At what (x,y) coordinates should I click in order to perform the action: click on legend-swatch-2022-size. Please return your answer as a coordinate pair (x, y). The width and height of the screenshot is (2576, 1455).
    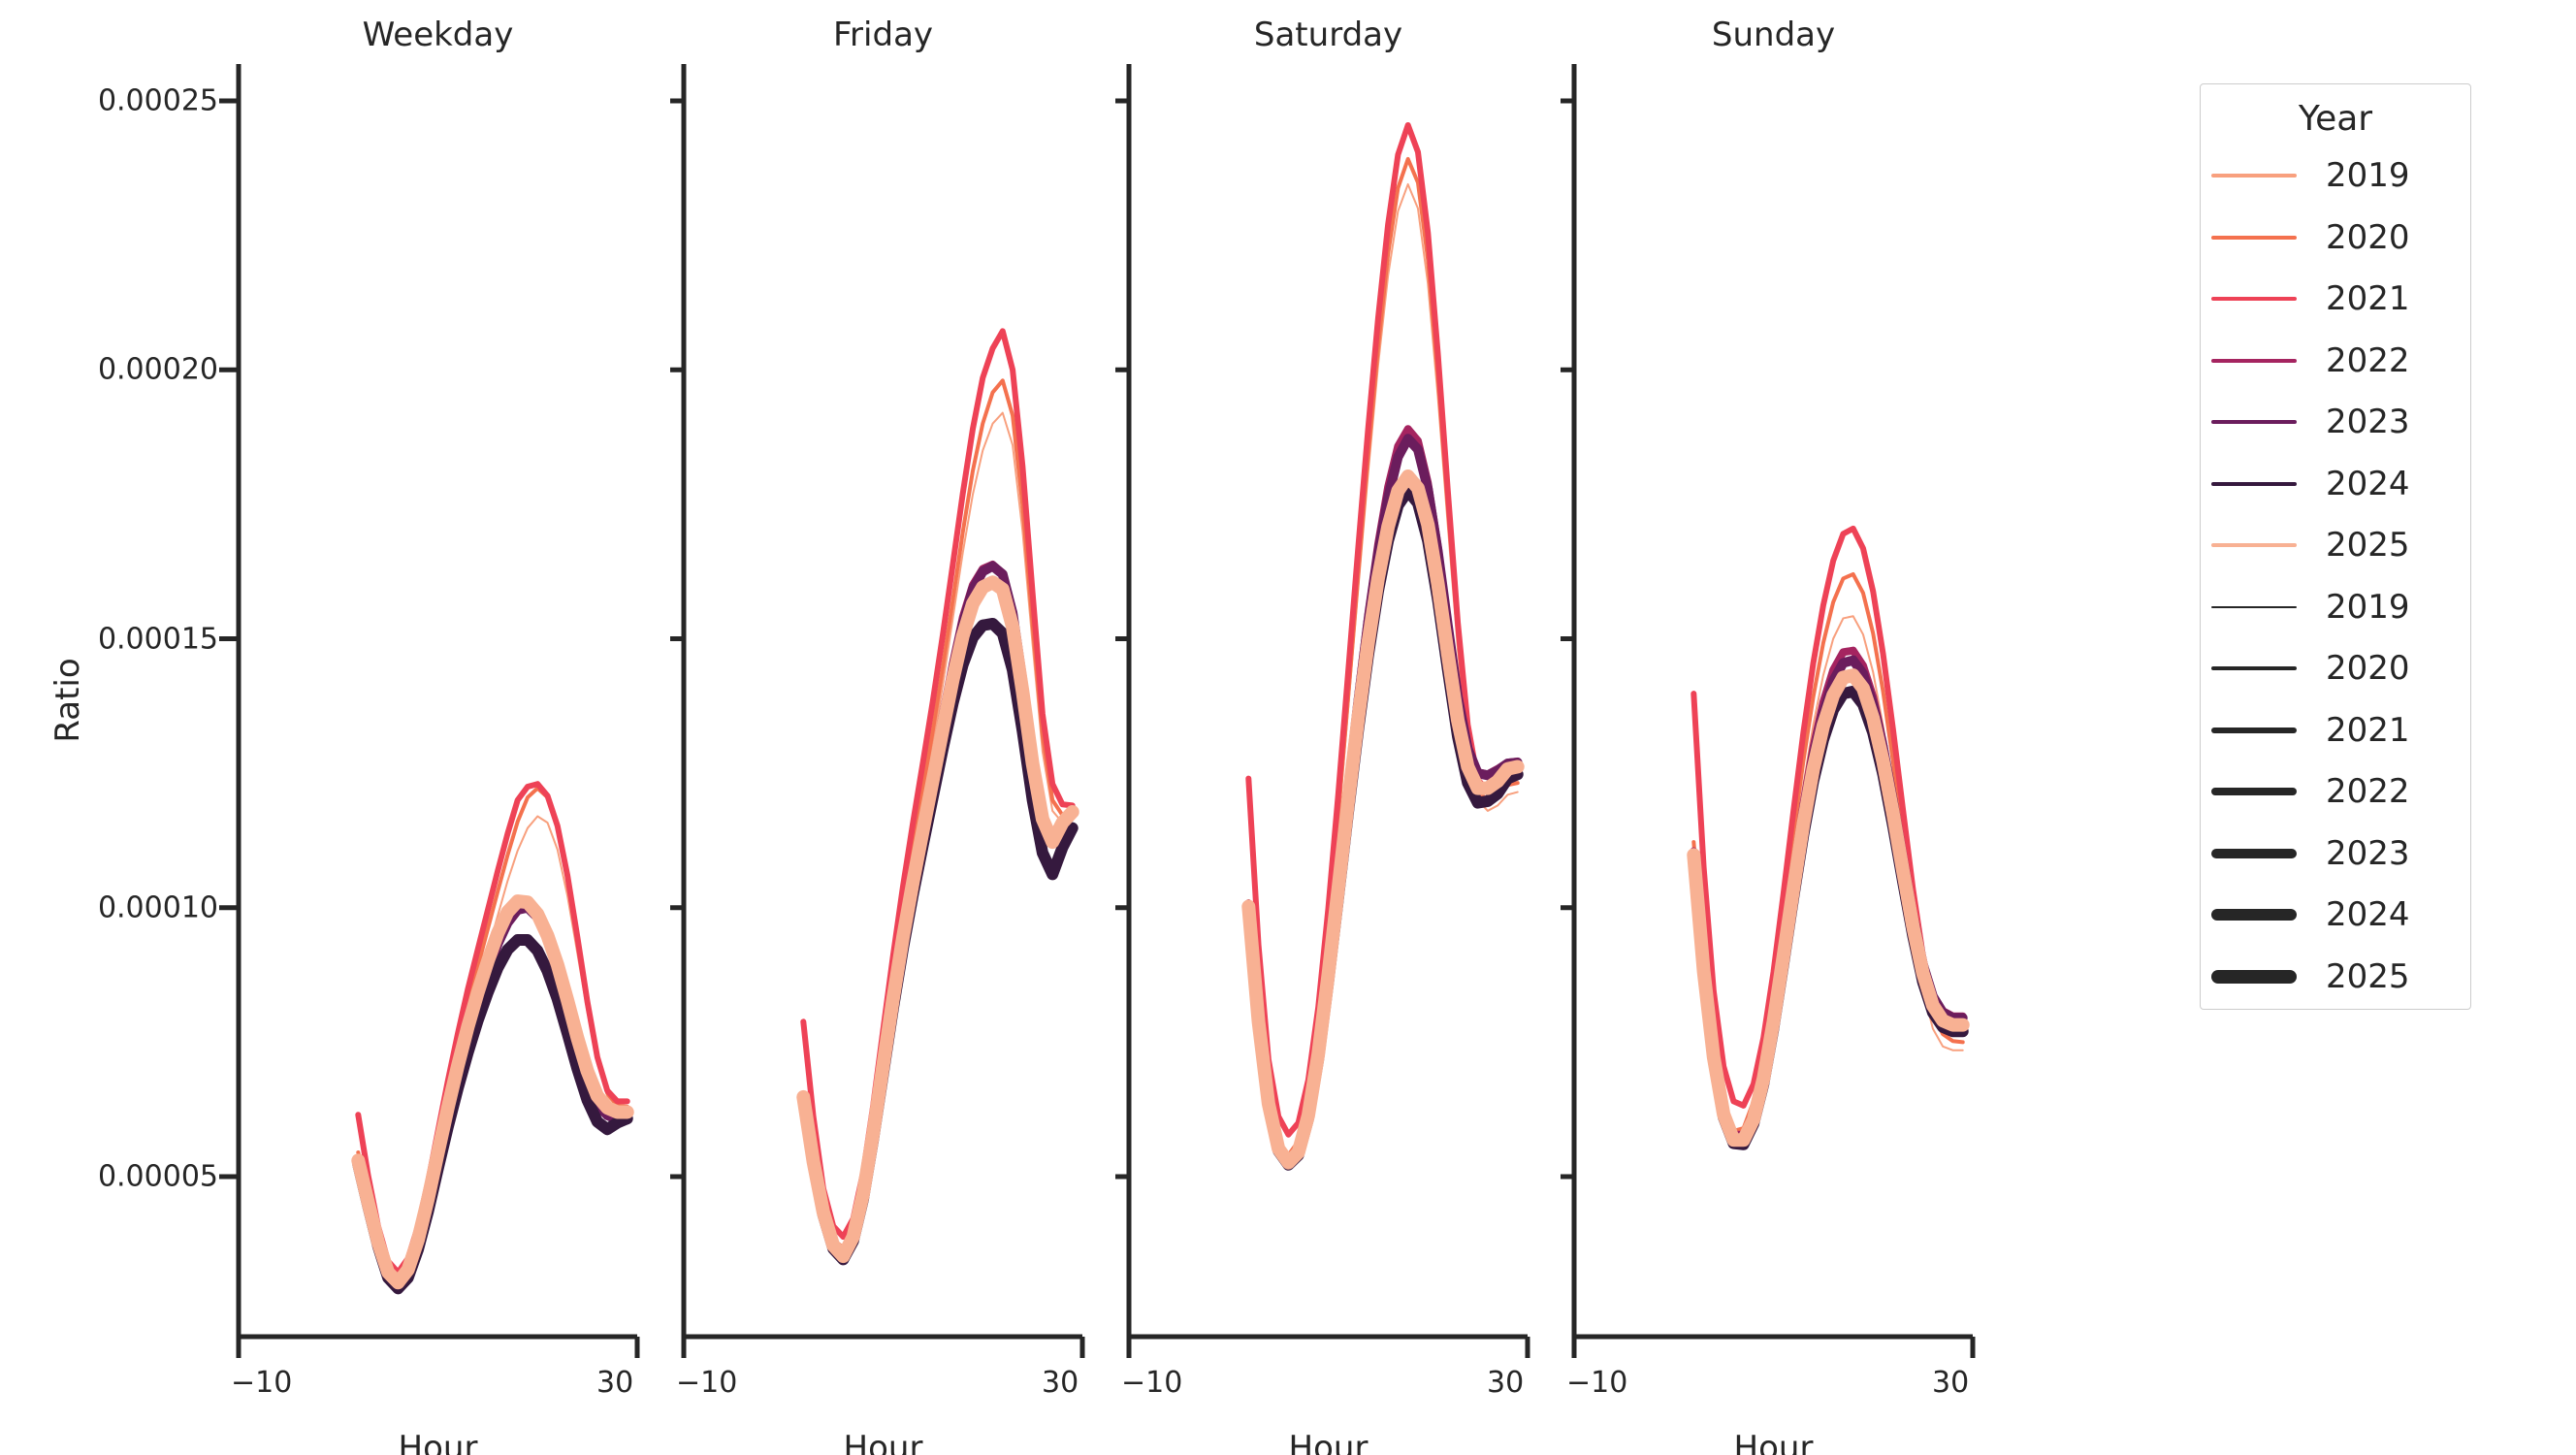
    Looking at the image, I should click on (2254, 791).